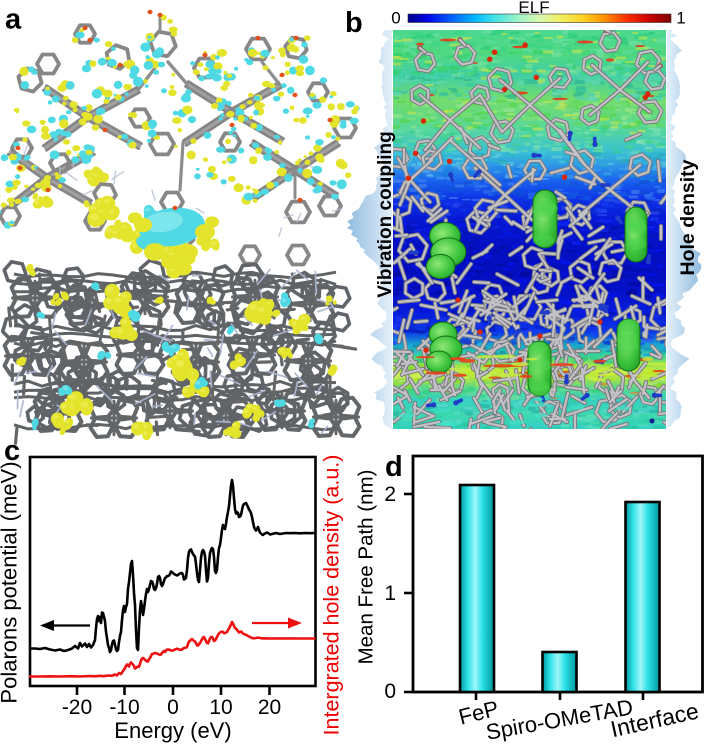  What do you see at coordinates (366, 567) in the screenshot?
I see `svg-text: Mean Free Path (nm)` at bounding box center [366, 567].